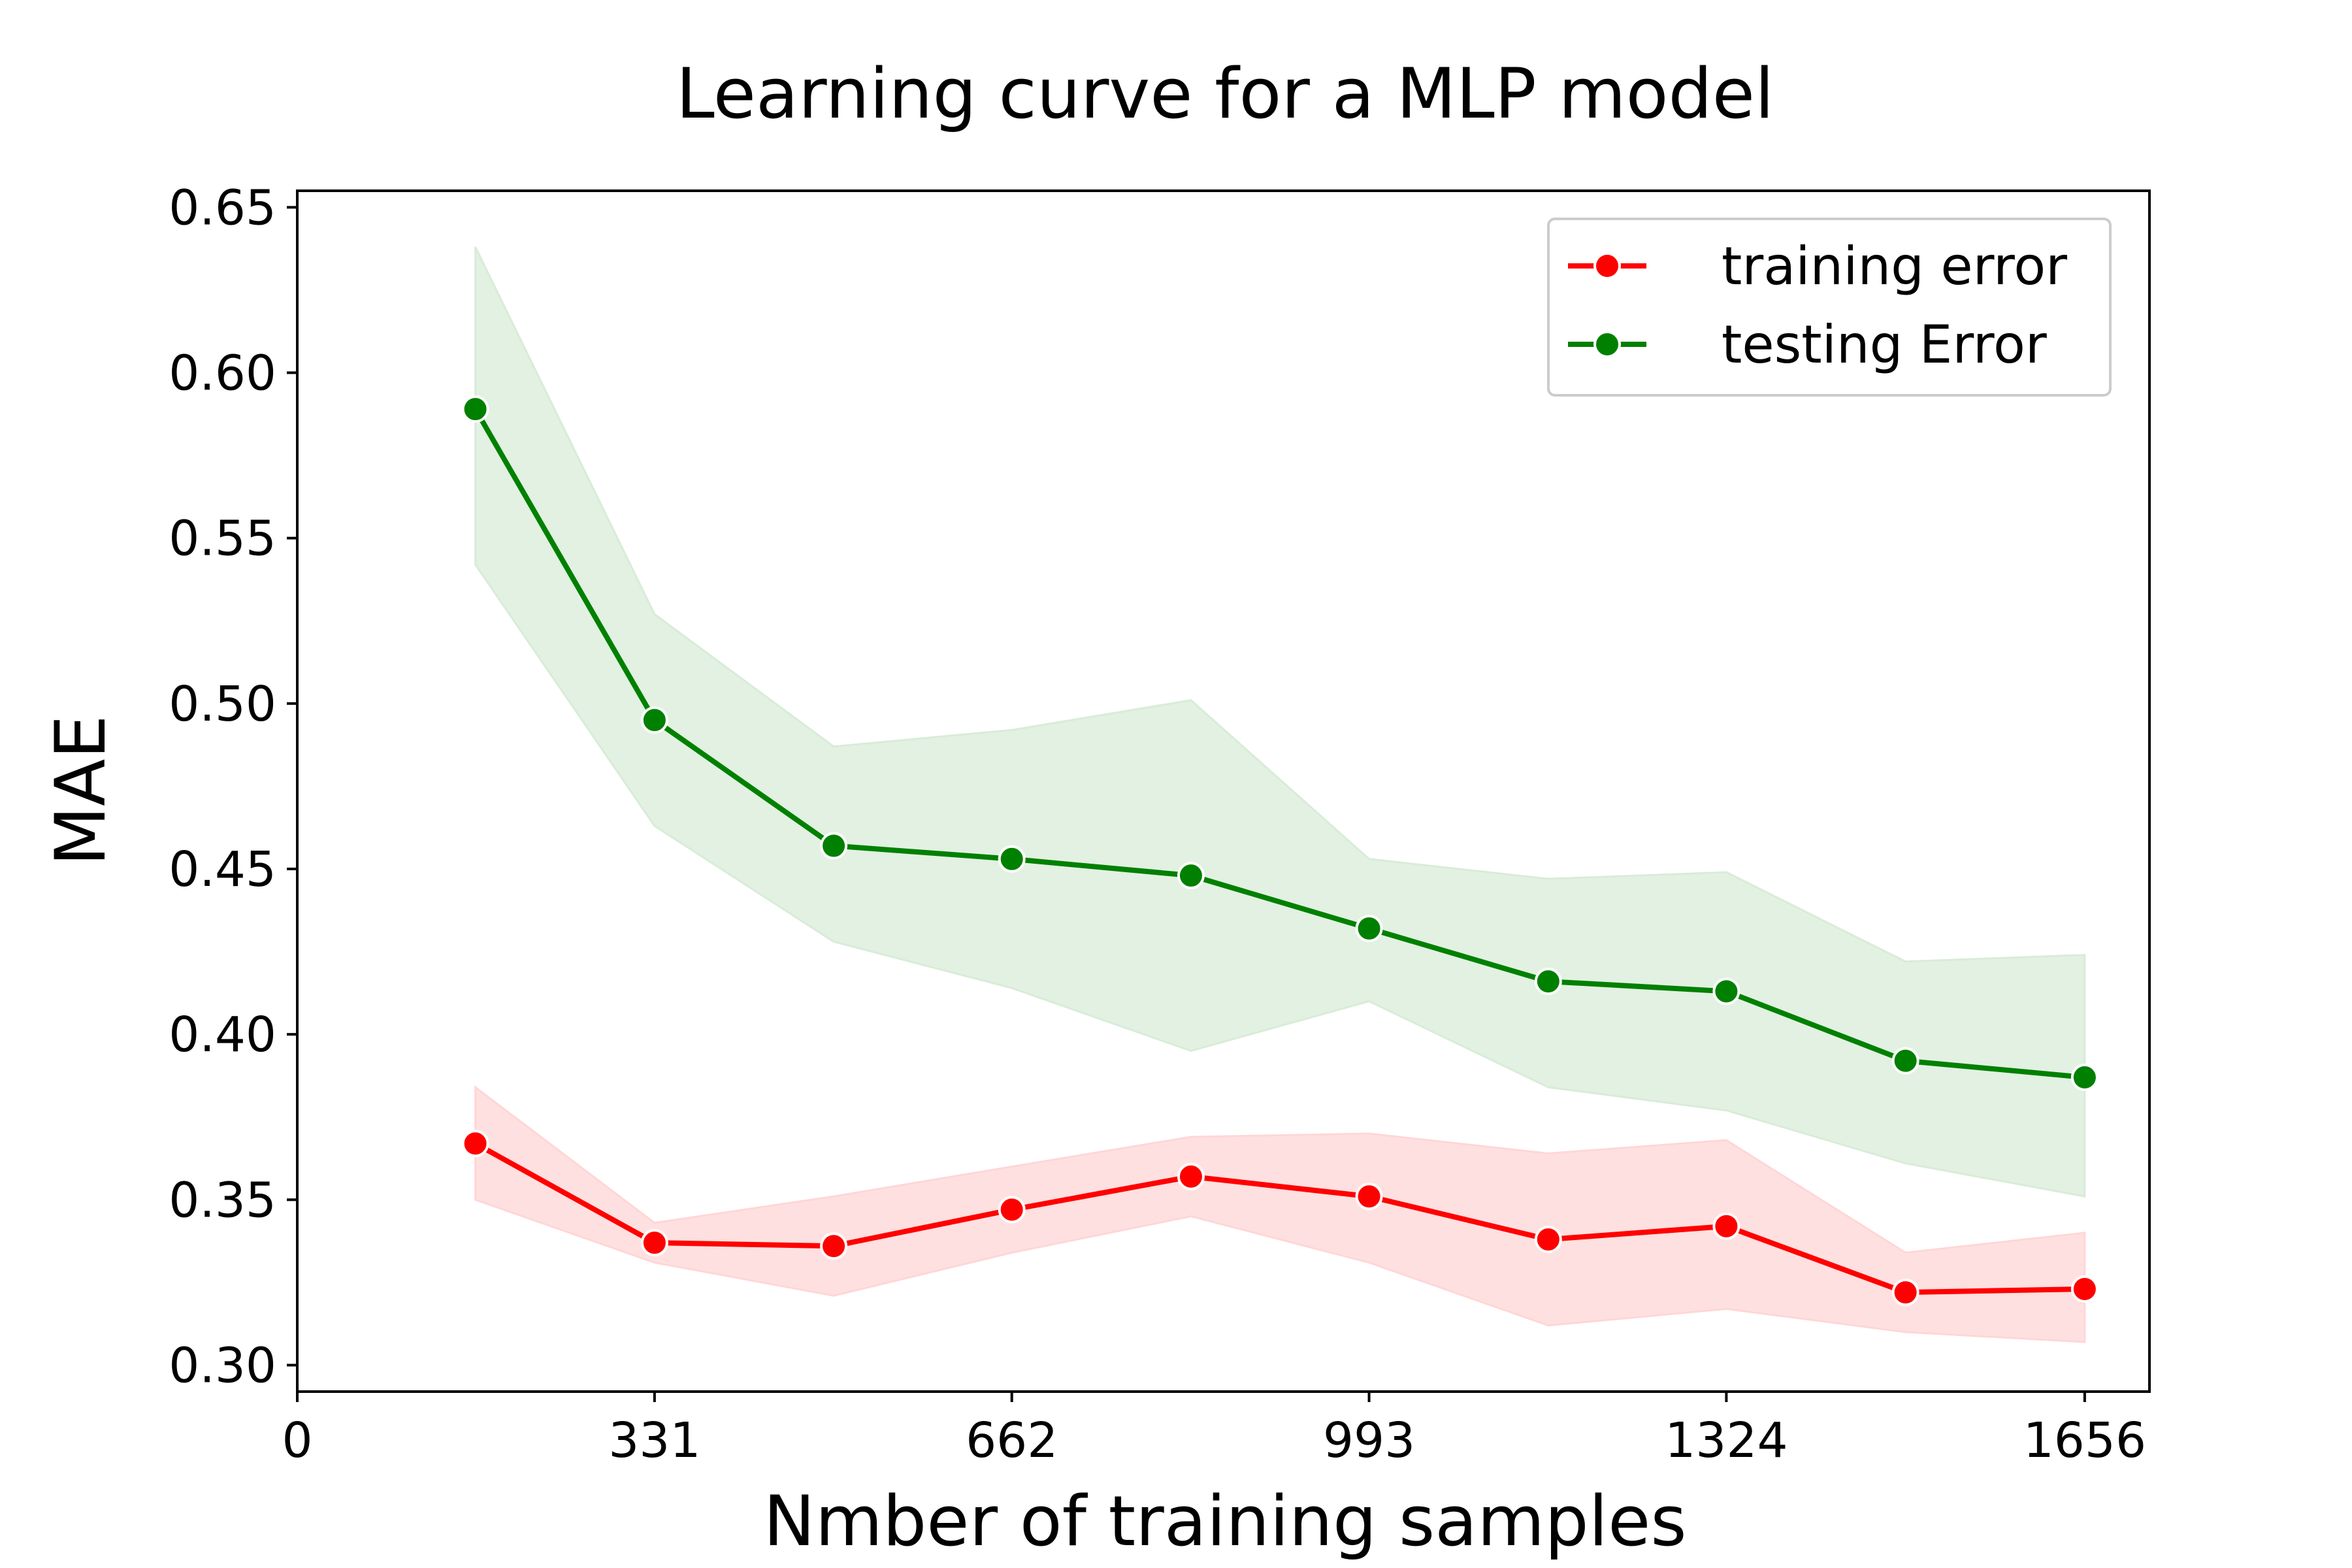  What do you see at coordinates (1369, 1441) in the screenshot?
I see `x-tick-label-3: 993` at bounding box center [1369, 1441].